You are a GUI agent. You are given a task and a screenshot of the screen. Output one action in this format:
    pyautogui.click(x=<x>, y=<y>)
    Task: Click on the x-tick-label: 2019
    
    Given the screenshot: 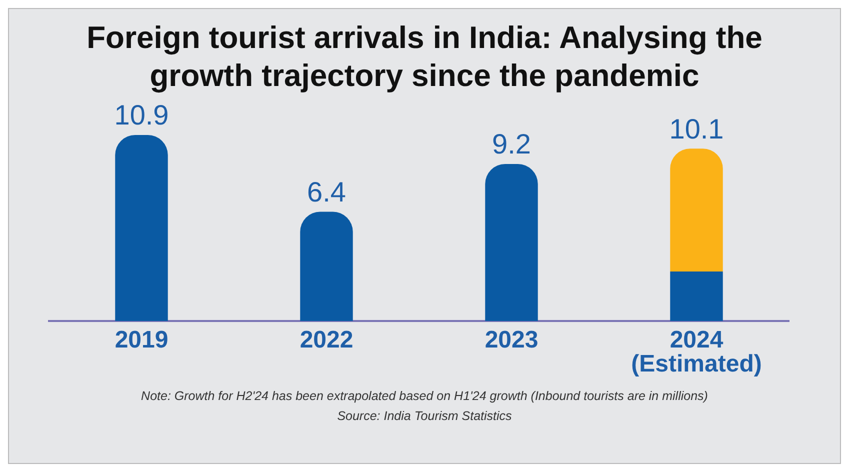 What is the action you would take?
    pyautogui.click(x=141, y=340)
    